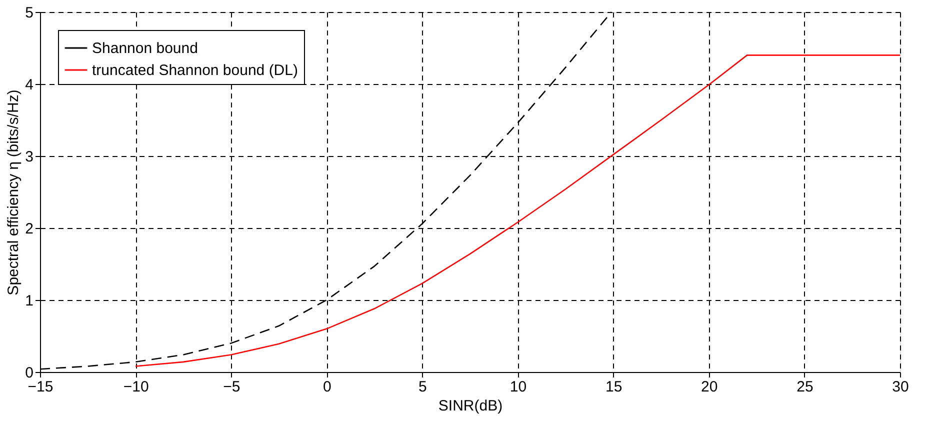  Describe the element at coordinates (41, 387) in the screenshot. I see `x-tick-label: −15` at that location.